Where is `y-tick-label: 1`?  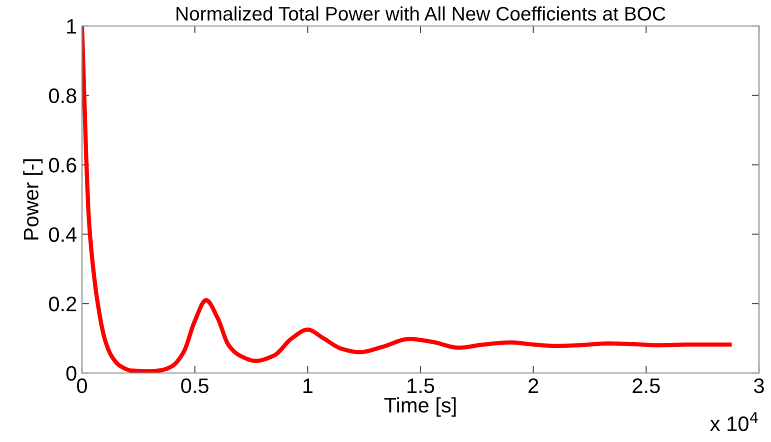 y-tick-label: 1 is located at coordinates (71, 26).